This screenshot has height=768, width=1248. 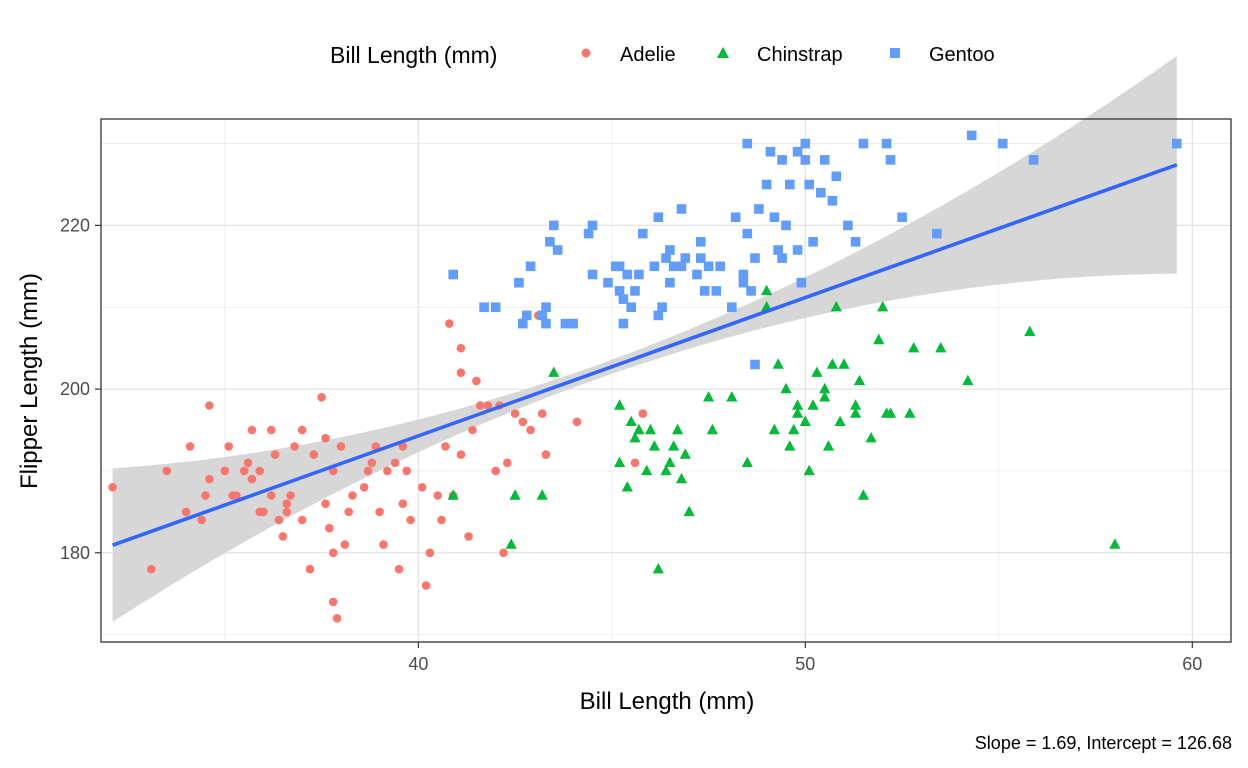 I want to click on caption: Slope = 1.69, Intercept = 126.68, so click(x=1103, y=743).